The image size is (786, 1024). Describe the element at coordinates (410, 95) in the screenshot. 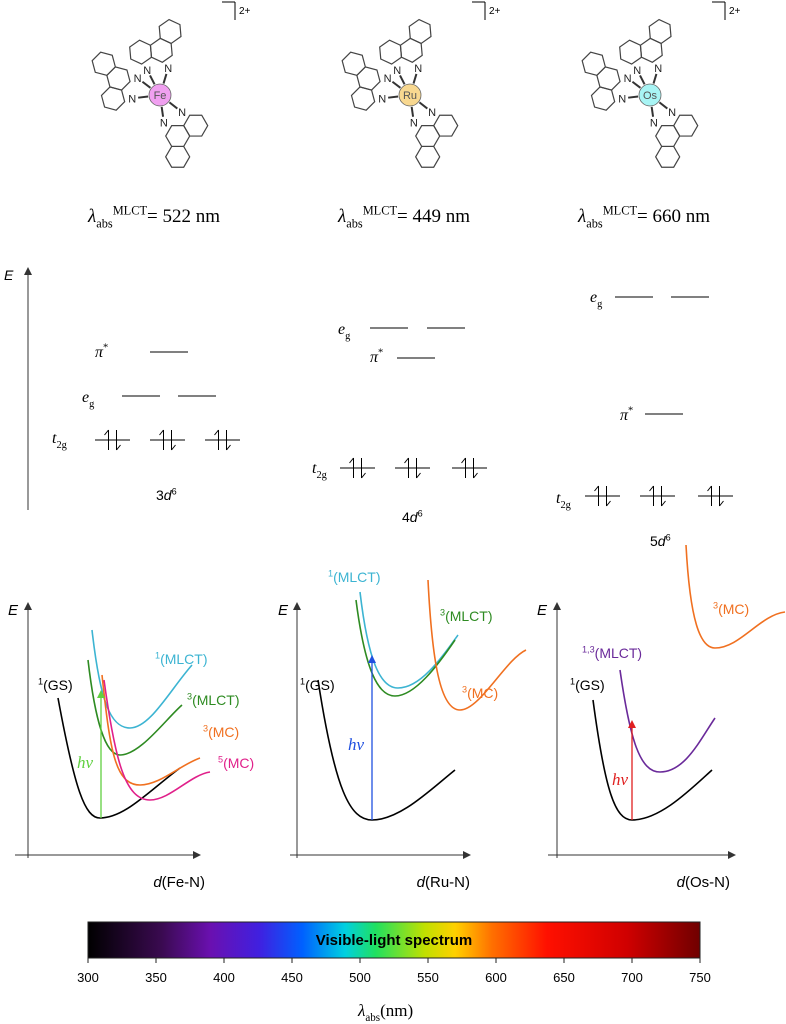

I see `metal-center` at that location.